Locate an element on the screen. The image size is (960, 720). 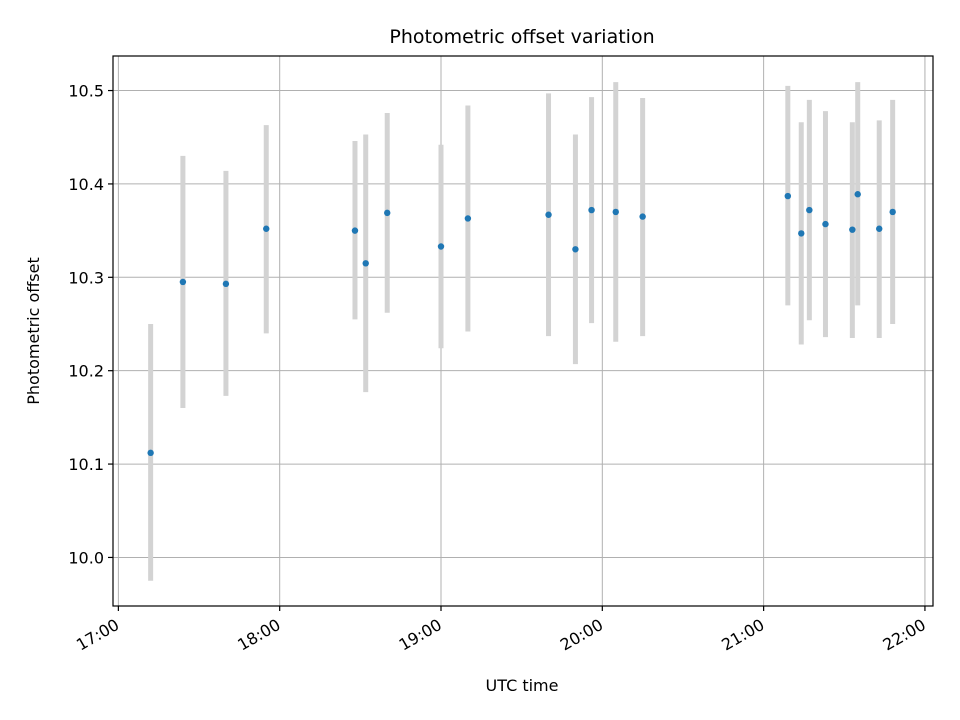
x-axis-label: UTC time is located at coordinates (522, 685).